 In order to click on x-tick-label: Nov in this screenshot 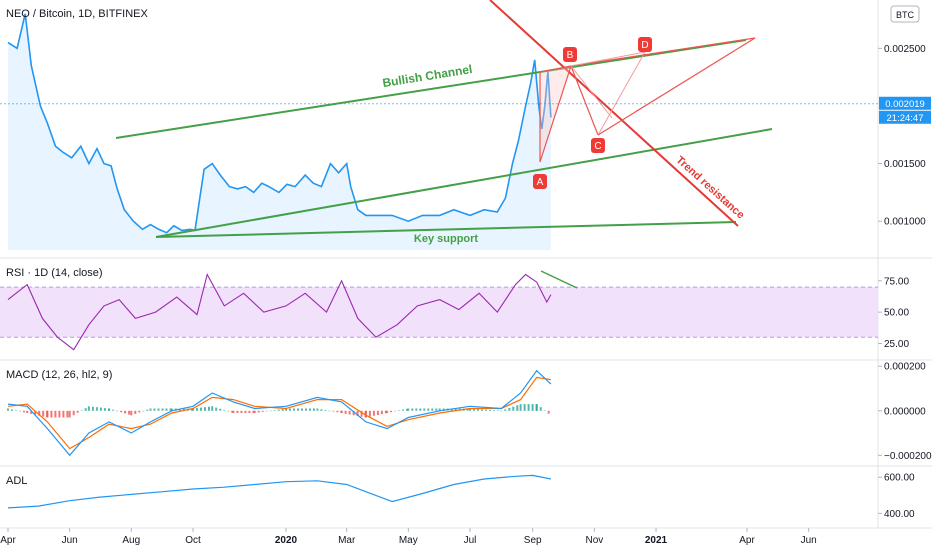, I will do `click(595, 540)`.